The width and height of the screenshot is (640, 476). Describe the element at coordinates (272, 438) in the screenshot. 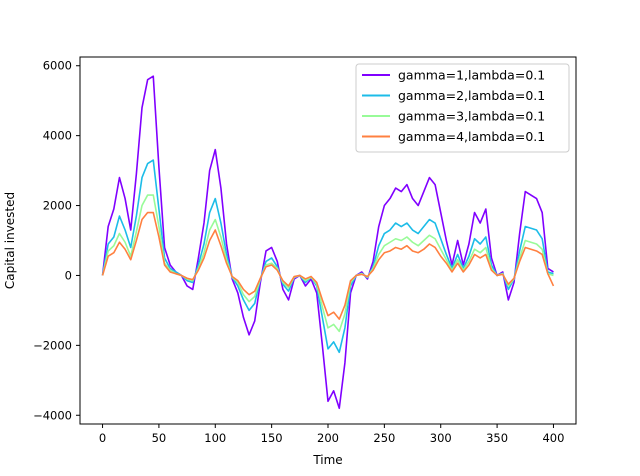

I see `x-tick-label: 150` at that location.